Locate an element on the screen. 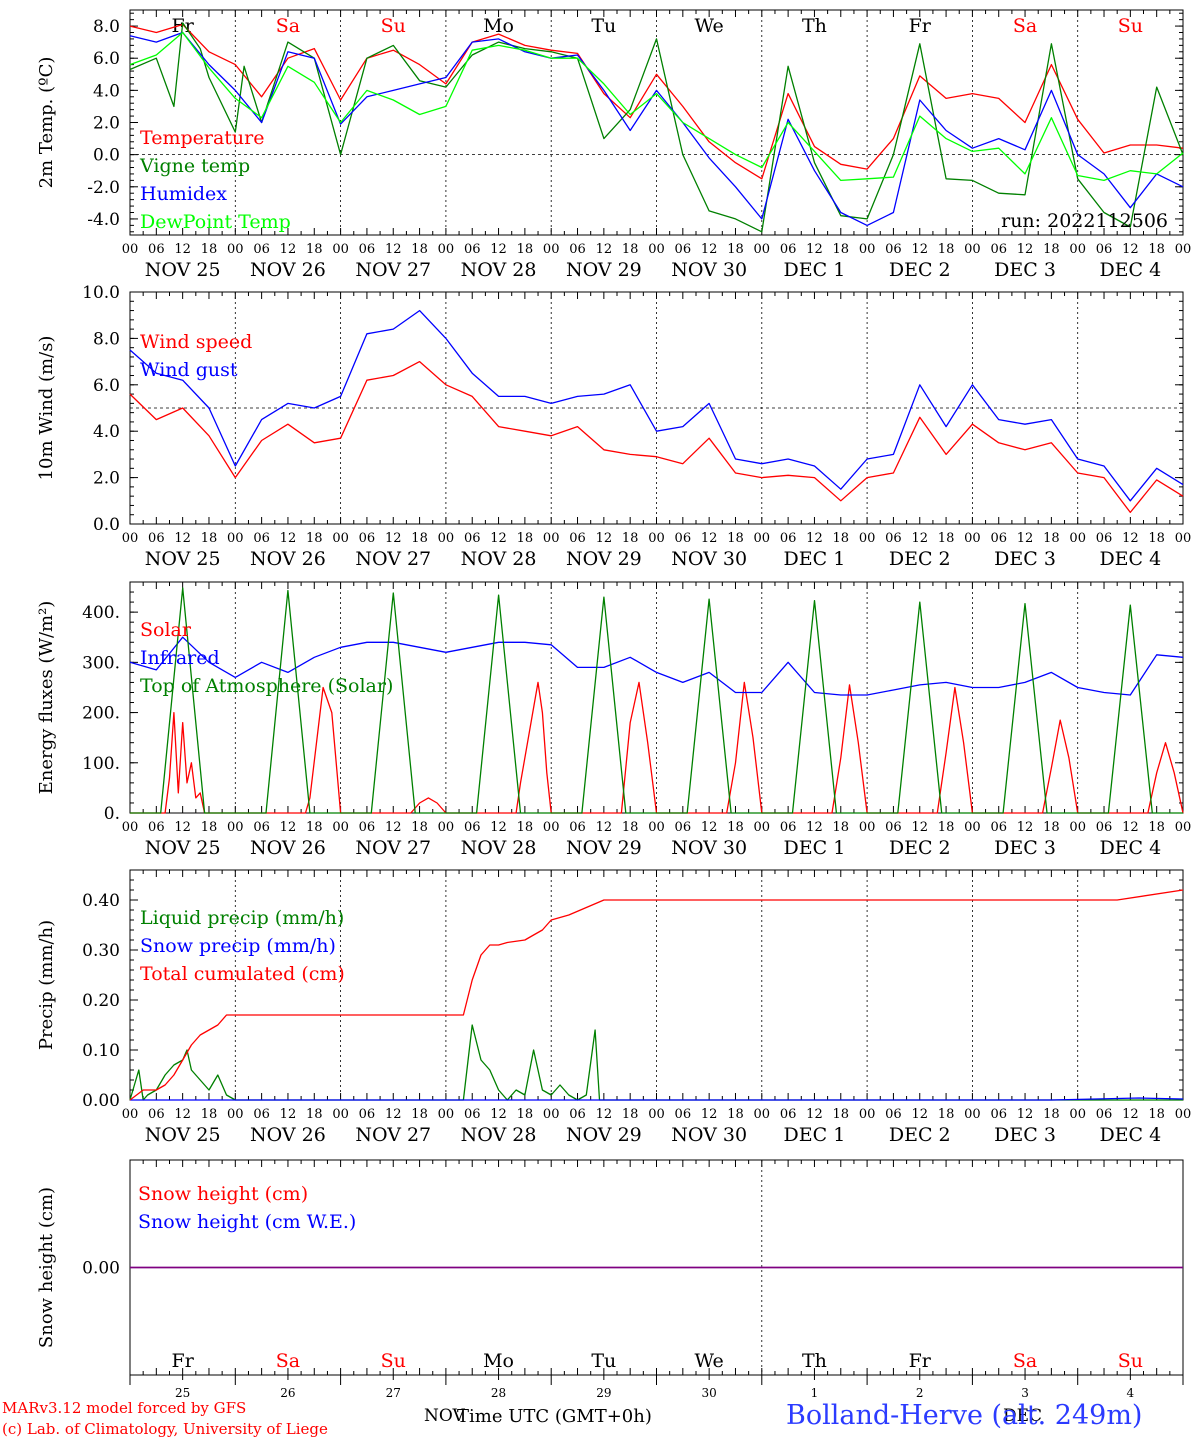 The width and height of the screenshot is (1194, 1440). y-tick-label: 10.0 is located at coordinates (101, 293).